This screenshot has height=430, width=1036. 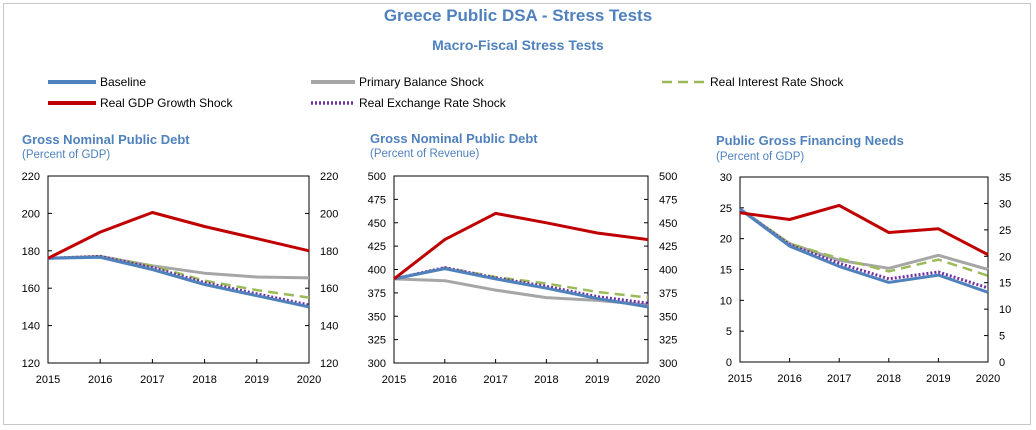 I want to click on y2-tick-label: 160, so click(x=329, y=289).